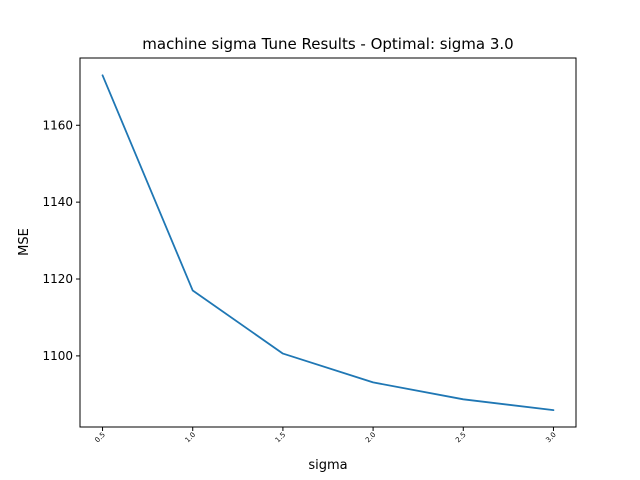 Image resolution: width=640 pixels, height=480 pixels. Describe the element at coordinates (57, 356) in the screenshot. I see `y-tick-label: 1100` at that location.